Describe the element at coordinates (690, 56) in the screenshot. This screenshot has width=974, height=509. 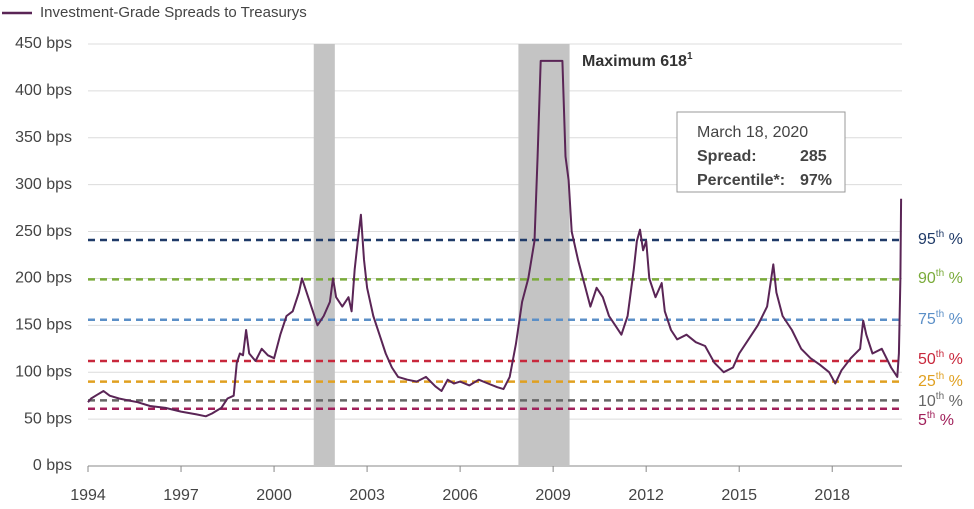
I see `maximum-sup: 1` at that location.